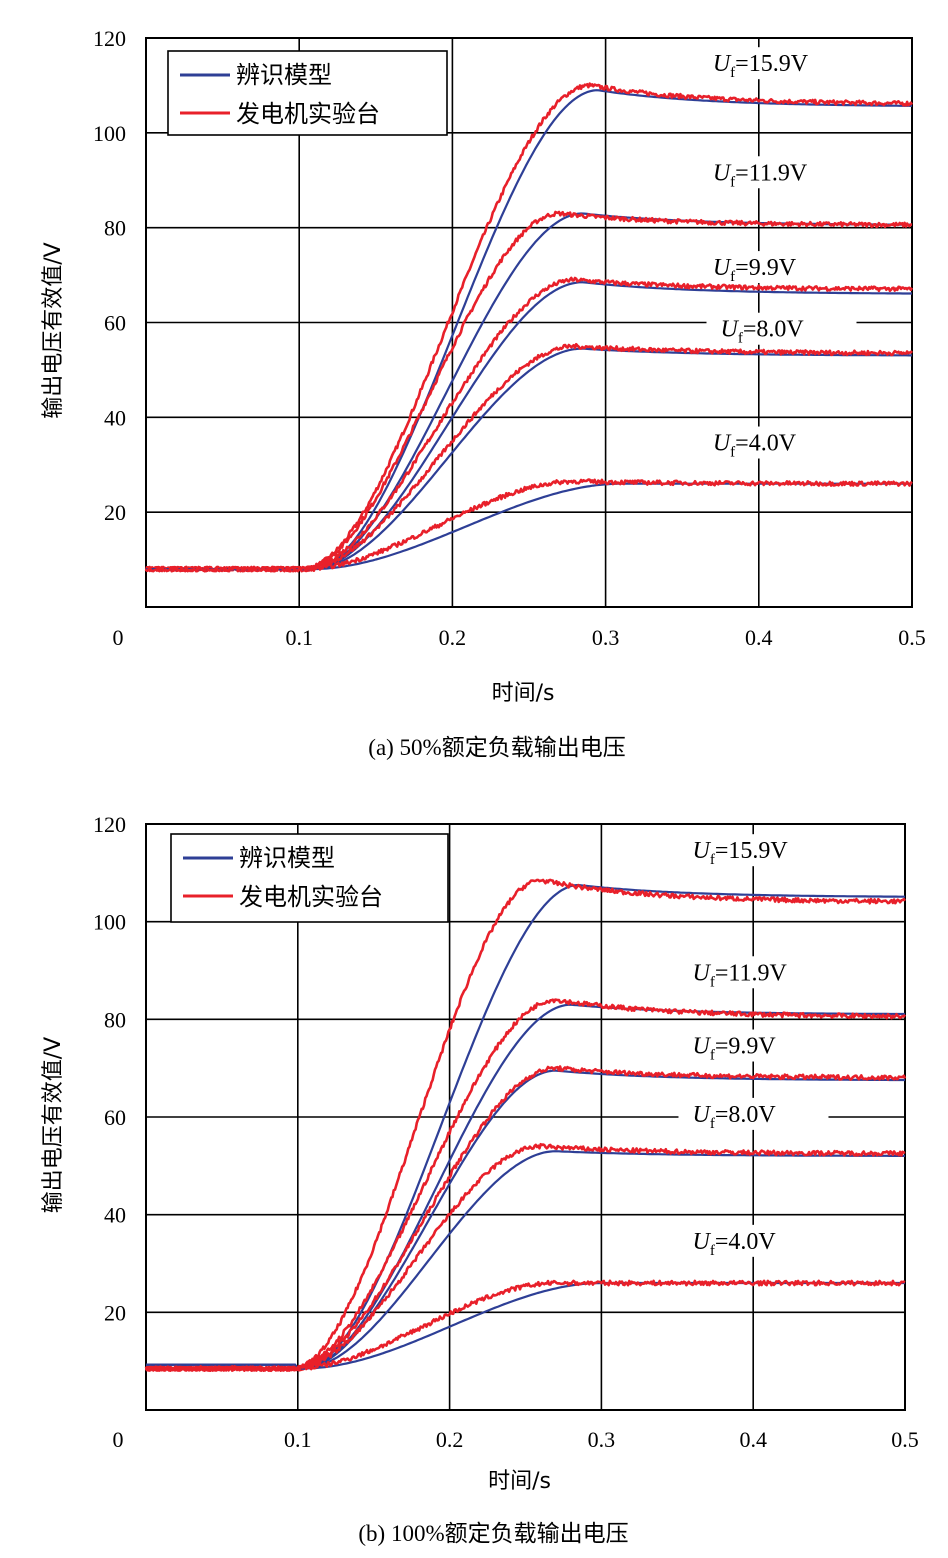 This screenshot has width=948, height=1558. Describe the element at coordinates (493, 1533) in the screenshot. I see `chart-caption: (b) 100%额定负载输出电压` at that location.